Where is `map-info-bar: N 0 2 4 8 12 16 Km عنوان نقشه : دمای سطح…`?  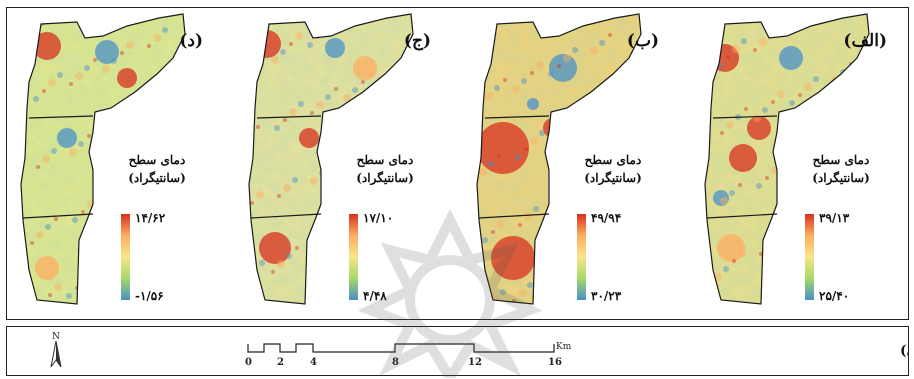 map-info-bar: N 0 2 4 8 12 16 Km عنوان نقشه : دمای سطح… is located at coordinates (460, 351).